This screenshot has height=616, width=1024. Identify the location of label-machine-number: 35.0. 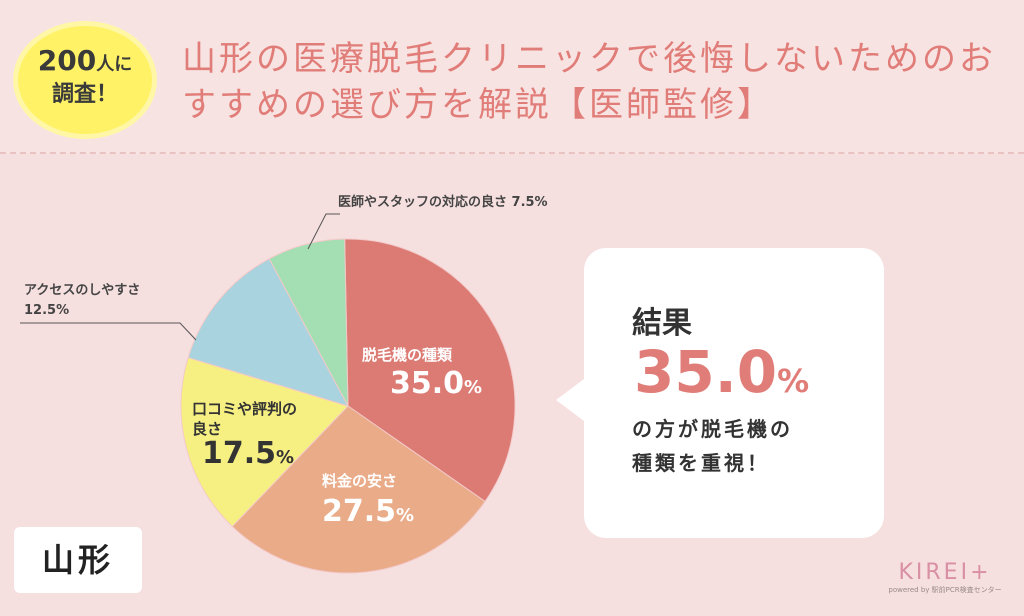
(427, 383).